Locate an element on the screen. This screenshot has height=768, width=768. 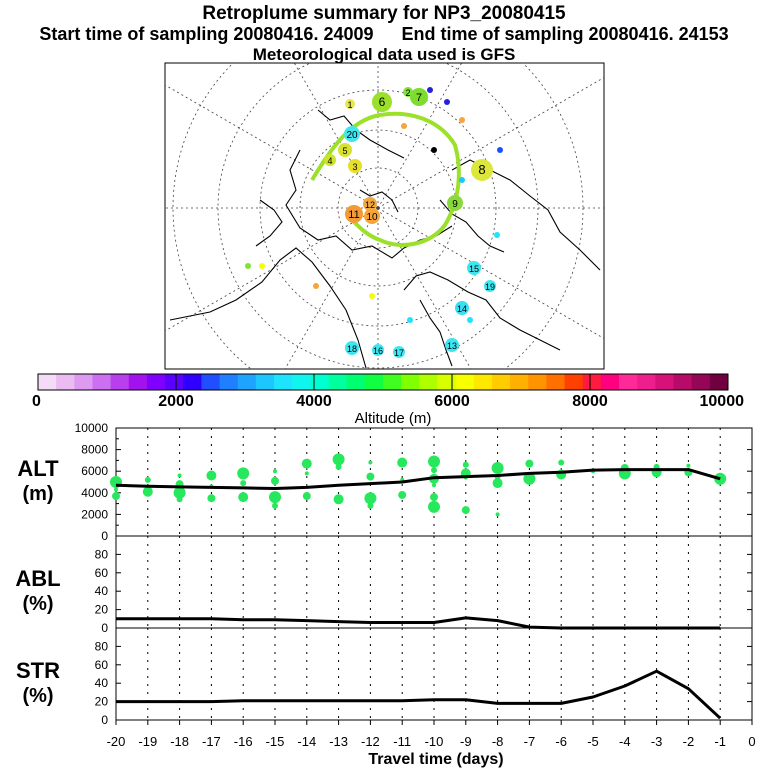
alt-series-line is located at coordinates (418, 479).